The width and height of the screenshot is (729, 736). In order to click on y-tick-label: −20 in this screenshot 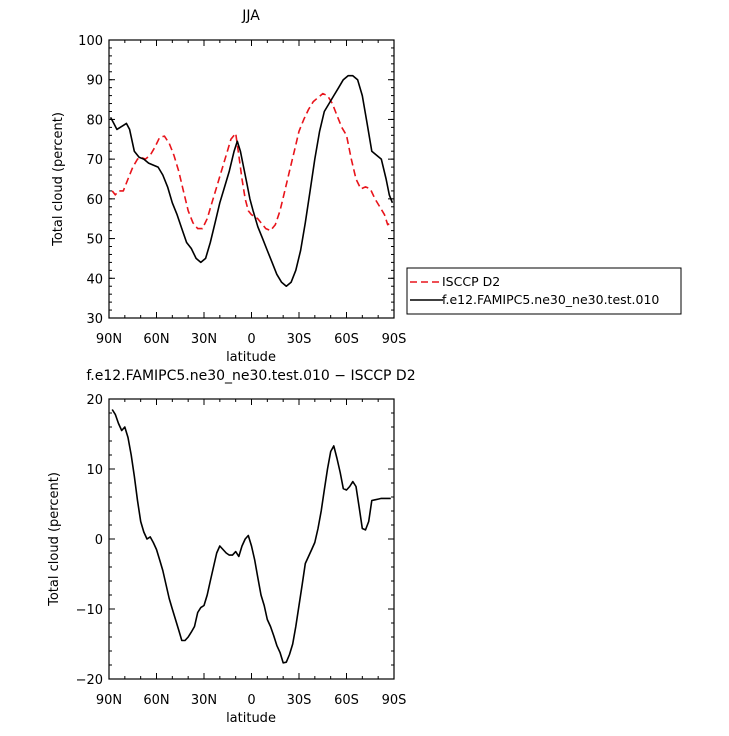, I will do `click(89, 680)`.